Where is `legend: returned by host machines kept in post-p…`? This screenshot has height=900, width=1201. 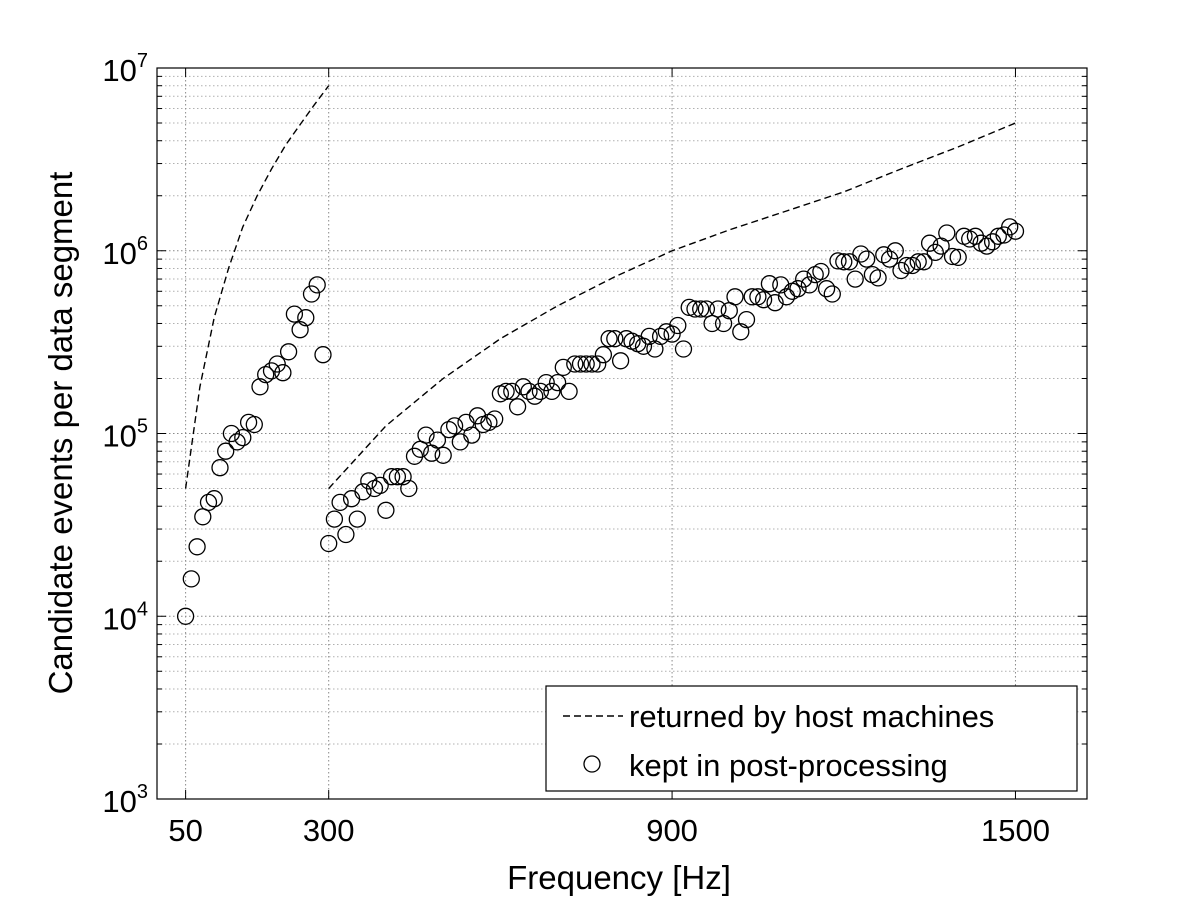
legend: returned by host machines kept in post-p… is located at coordinates (811, 738).